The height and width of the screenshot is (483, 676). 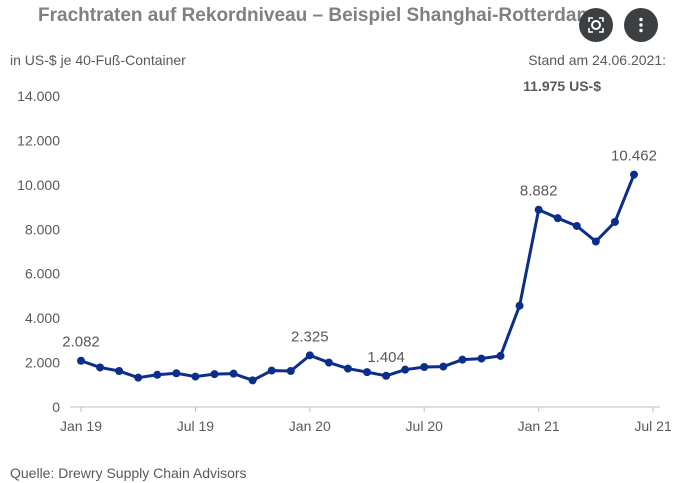 I want to click on source-note: Quelle: Drewry Supply Chain Advisors, so click(x=128, y=473).